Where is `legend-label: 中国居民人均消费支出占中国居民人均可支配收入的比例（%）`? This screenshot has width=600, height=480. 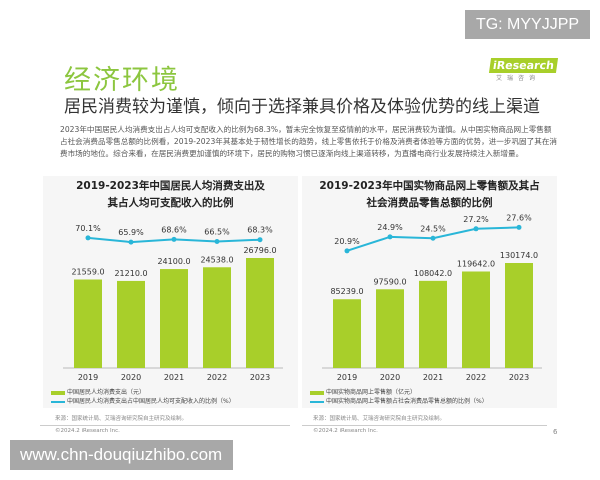
legend-label: 中国居民人均消费支出占中国居民人均可支配收入的比例（%） is located at coordinates (151, 401).